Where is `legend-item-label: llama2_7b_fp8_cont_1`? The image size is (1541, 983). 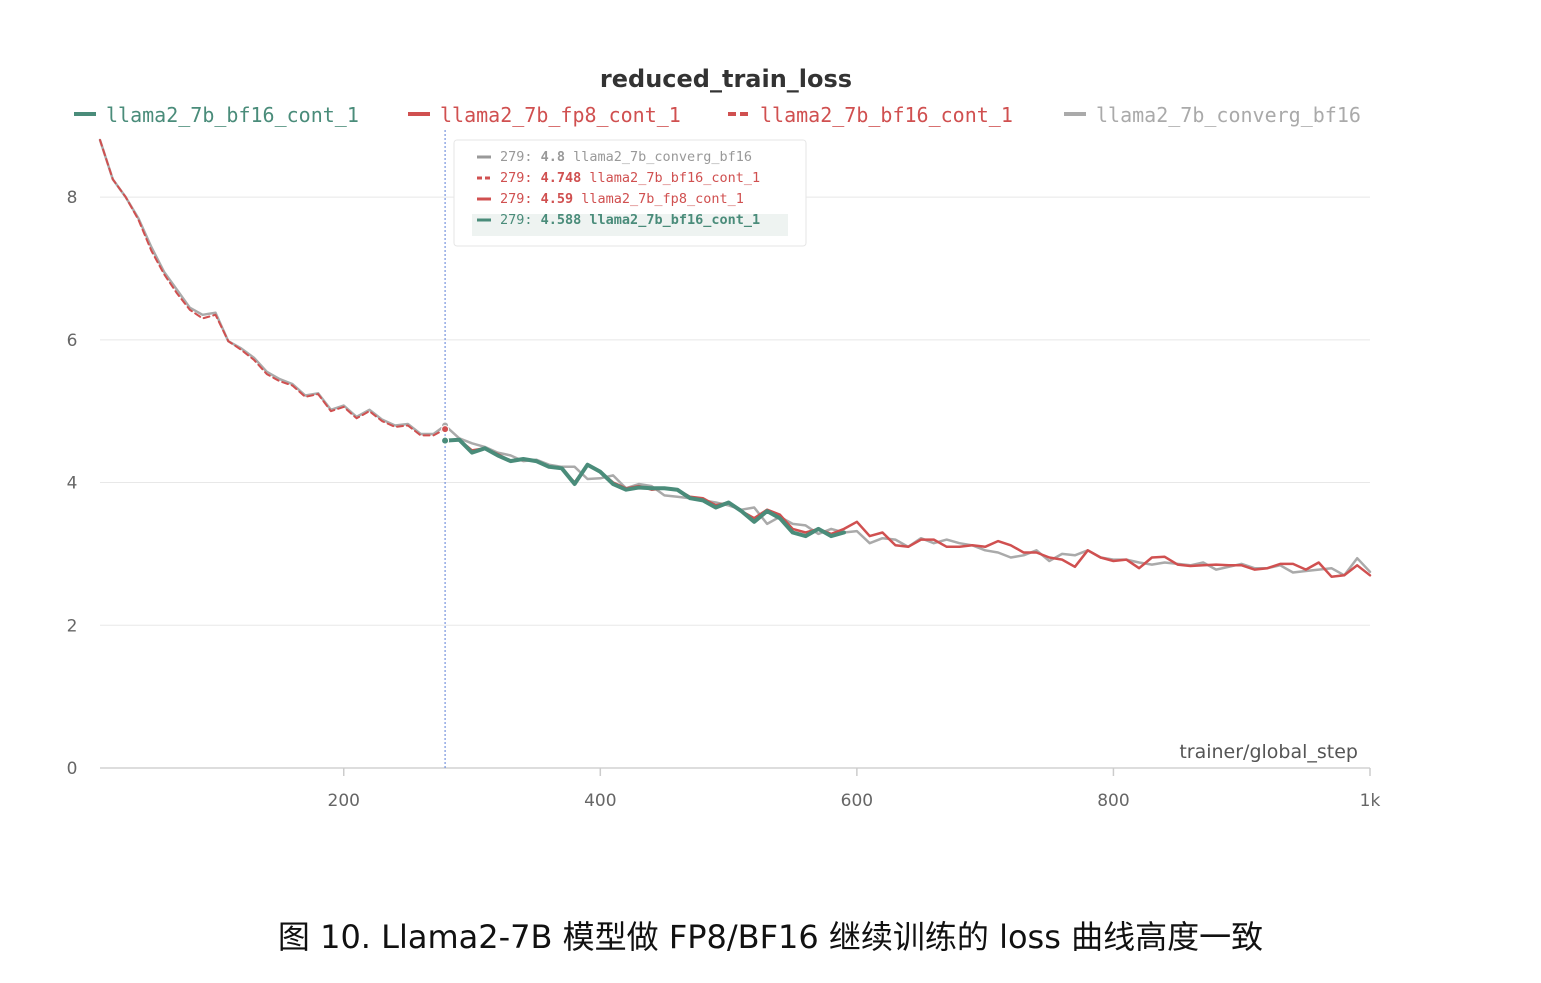
legend-item-label: llama2_7b_fp8_cont_1 is located at coordinates (560, 115).